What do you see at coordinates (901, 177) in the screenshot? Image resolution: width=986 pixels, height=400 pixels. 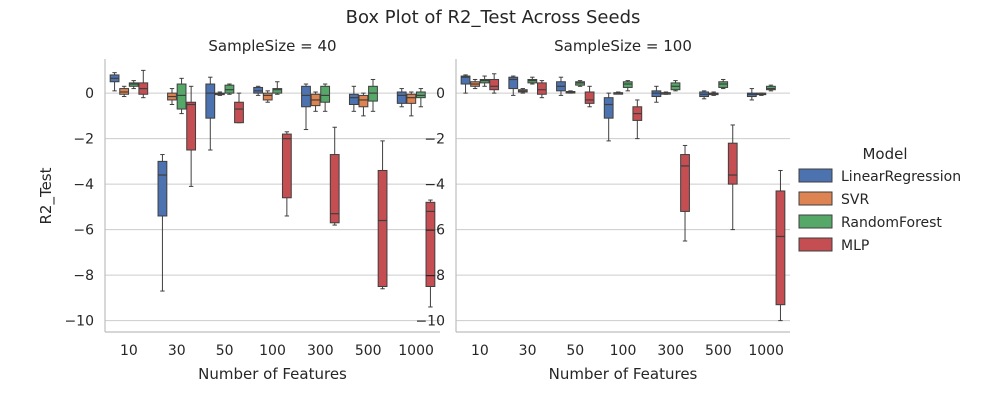 I see `legend-label-linearregression: LinearRegression` at bounding box center [901, 177].